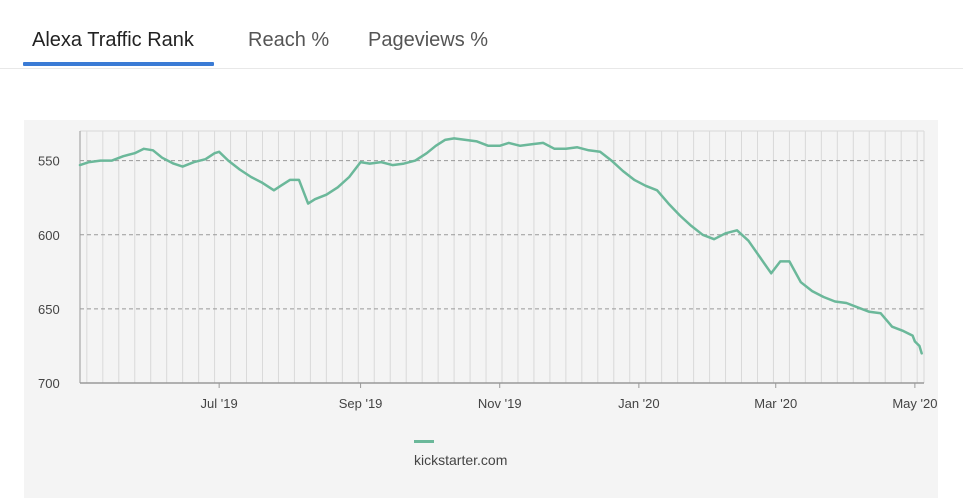 The width and height of the screenshot is (963, 498). Describe the element at coordinates (49, 383) in the screenshot. I see `y-tick-label: 700` at that location.